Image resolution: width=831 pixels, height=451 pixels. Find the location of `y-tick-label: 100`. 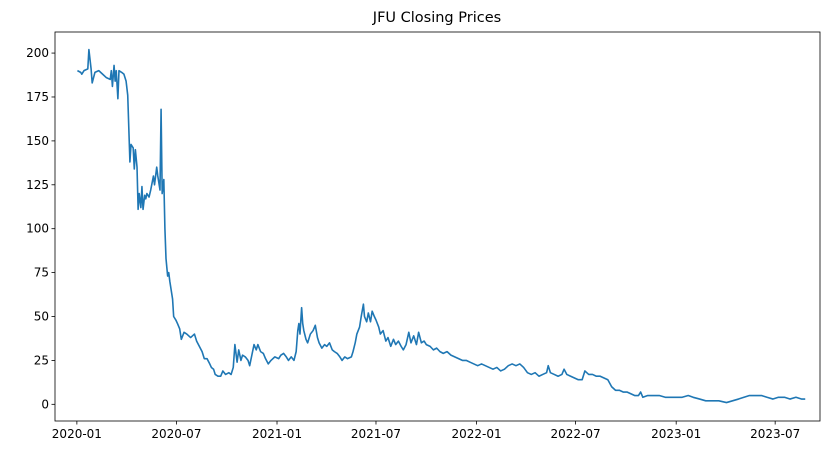

y-tick-label: 100 is located at coordinates (37, 229).